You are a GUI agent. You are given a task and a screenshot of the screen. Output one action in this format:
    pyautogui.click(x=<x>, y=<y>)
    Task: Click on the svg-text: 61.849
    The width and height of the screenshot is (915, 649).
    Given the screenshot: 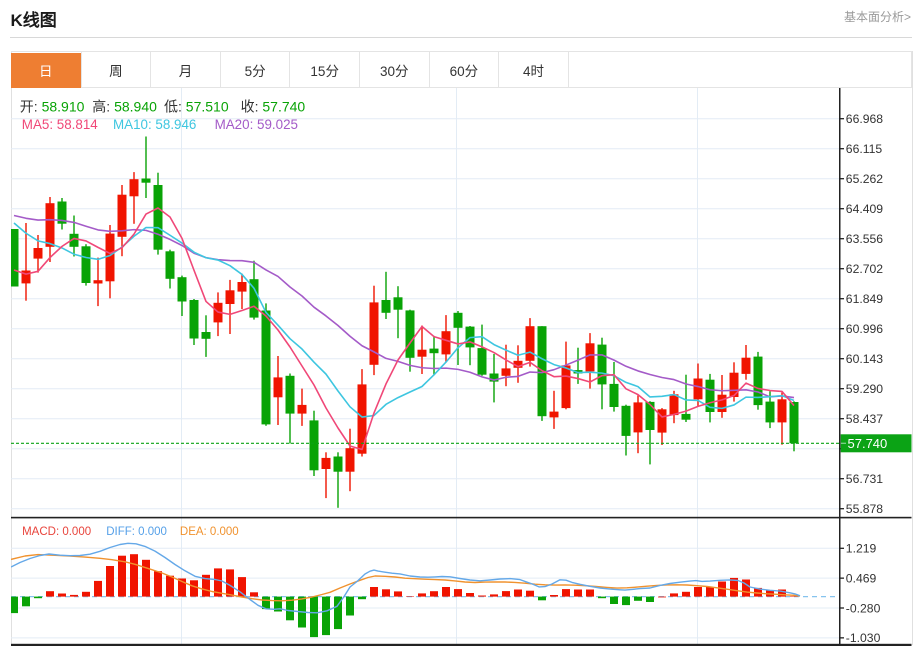 What is the action you would take?
    pyautogui.click(x=864, y=299)
    